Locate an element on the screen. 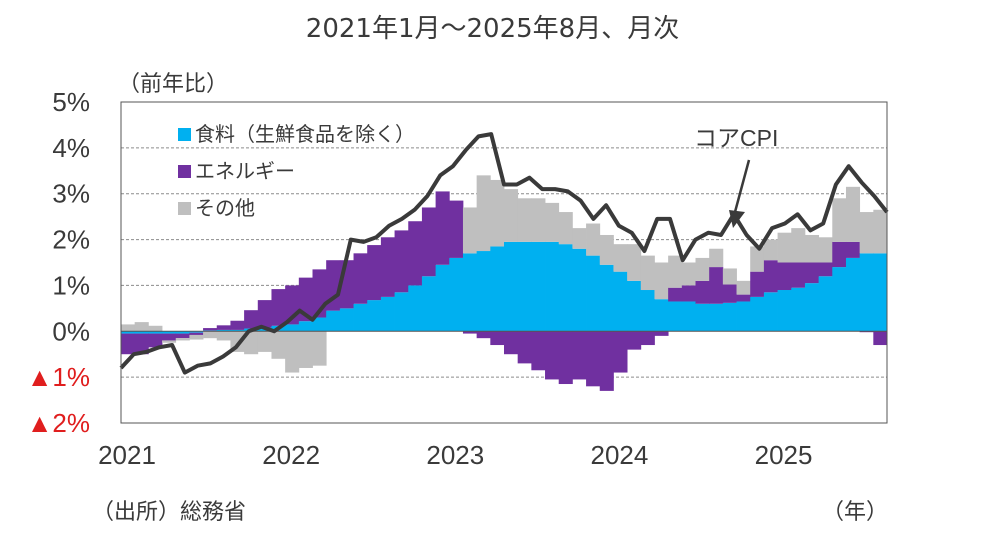  y-axis-unit-label: （前年比） is located at coordinates (173, 84).